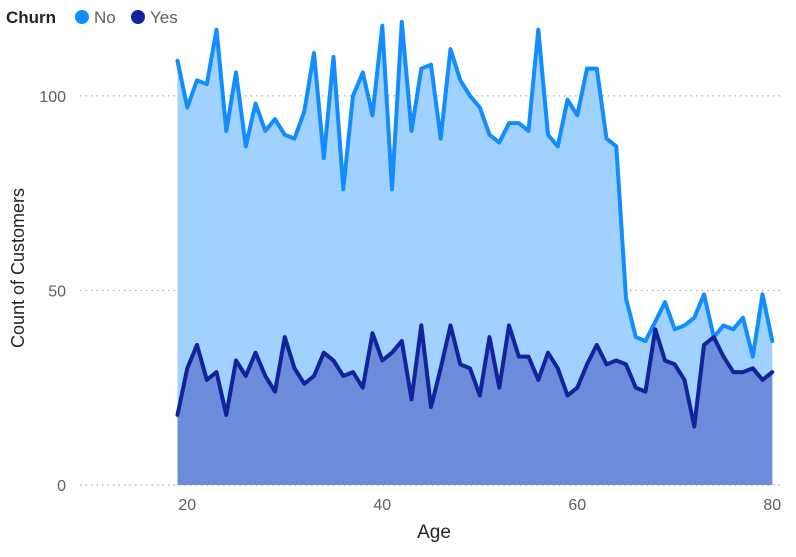 This screenshot has width=796, height=557. What do you see at coordinates (138, 17) in the screenshot?
I see `legend-marker-yes` at bounding box center [138, 17].